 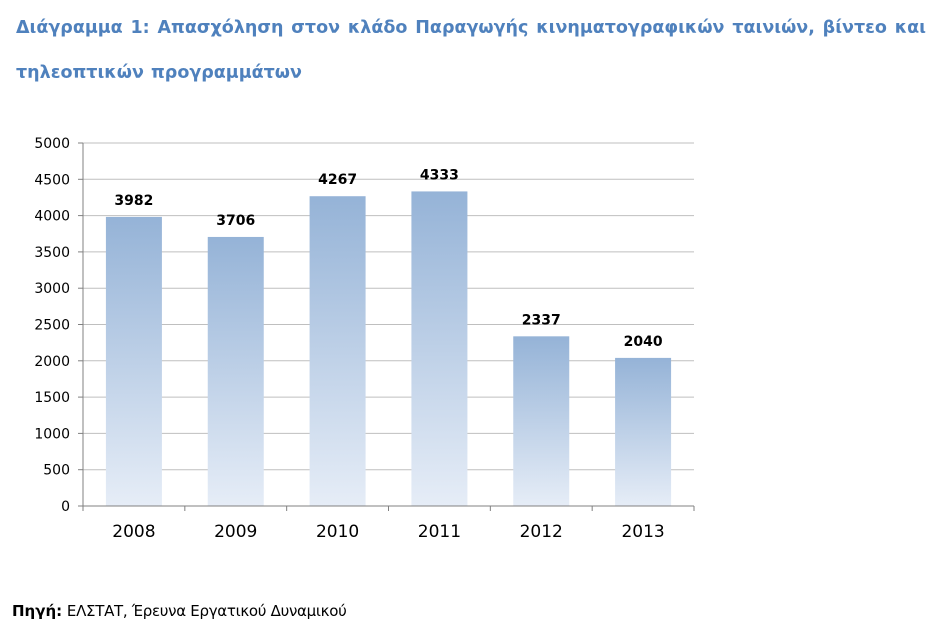 I want to click on bar-2013, so click(x=643, y=431).